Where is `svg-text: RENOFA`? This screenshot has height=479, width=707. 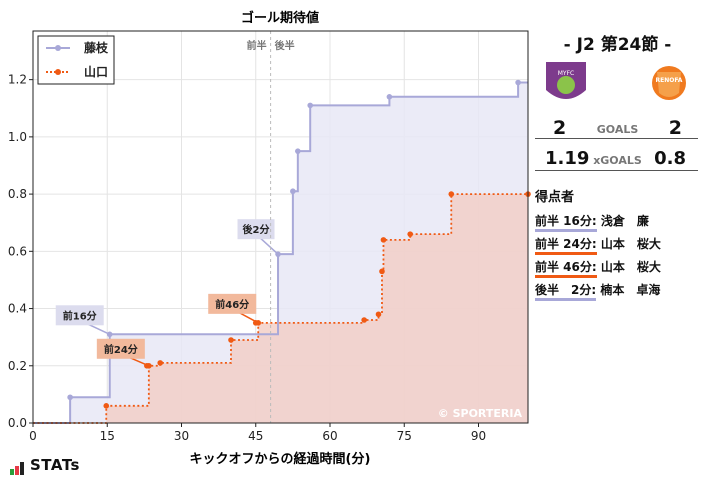
svg-text: RENOFA is located at coordinates (669, 80).